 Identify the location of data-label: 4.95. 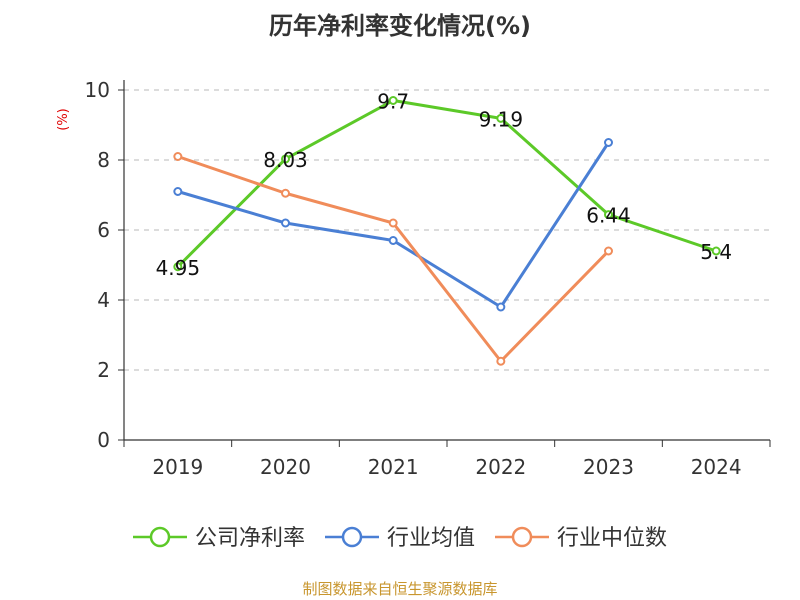
(178, 268).